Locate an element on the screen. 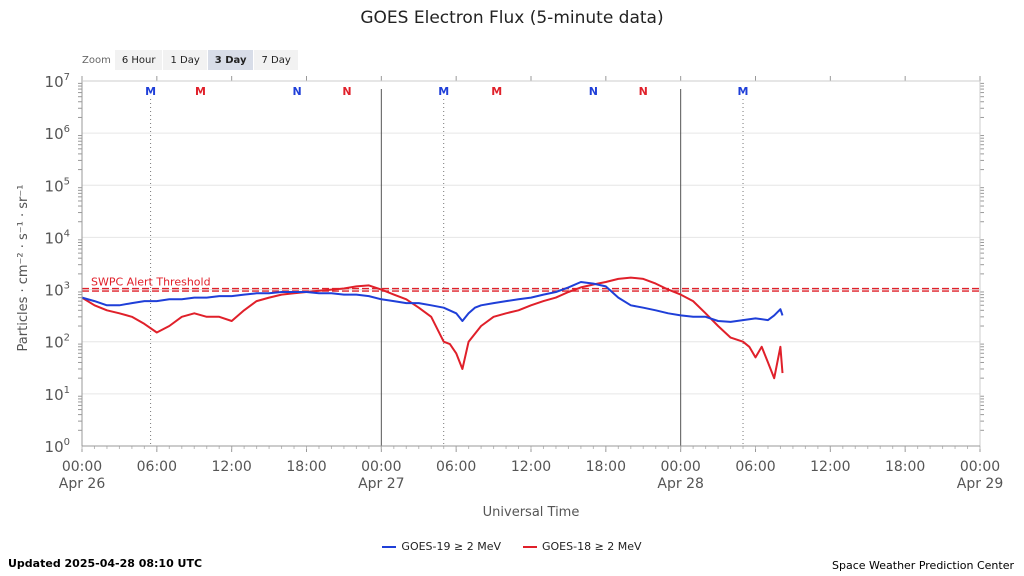 The height and width of the screenshot is (576, 1024). y-axis-title: Particles · cm⁻² · s⁻¹ · sr⁻¹ is located at coordinates (23, 268).